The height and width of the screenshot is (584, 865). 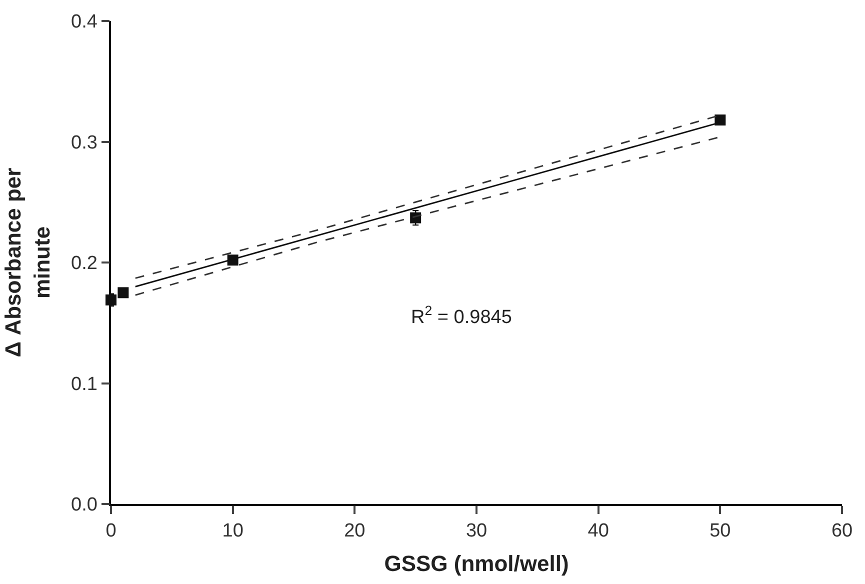 I want to click on y-tick-label: 0.4, so click(x=84, y=22).